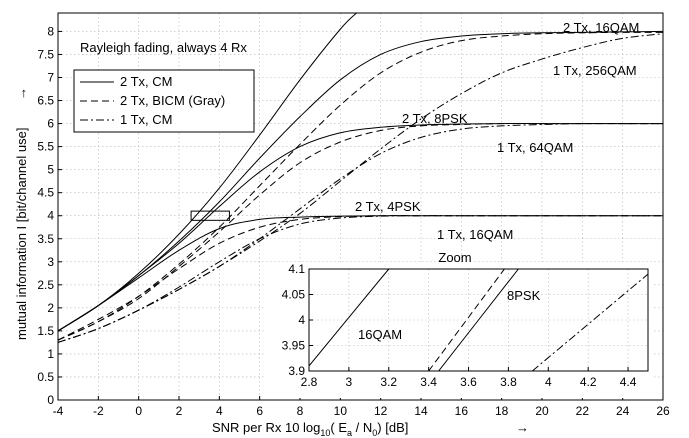 The height and width of the screenshot is (438, 689). What do you see at coordinates (50, 308) in the screenshot?
I see `main-ytick-label-4: 2` at bounding box center [50, 308].